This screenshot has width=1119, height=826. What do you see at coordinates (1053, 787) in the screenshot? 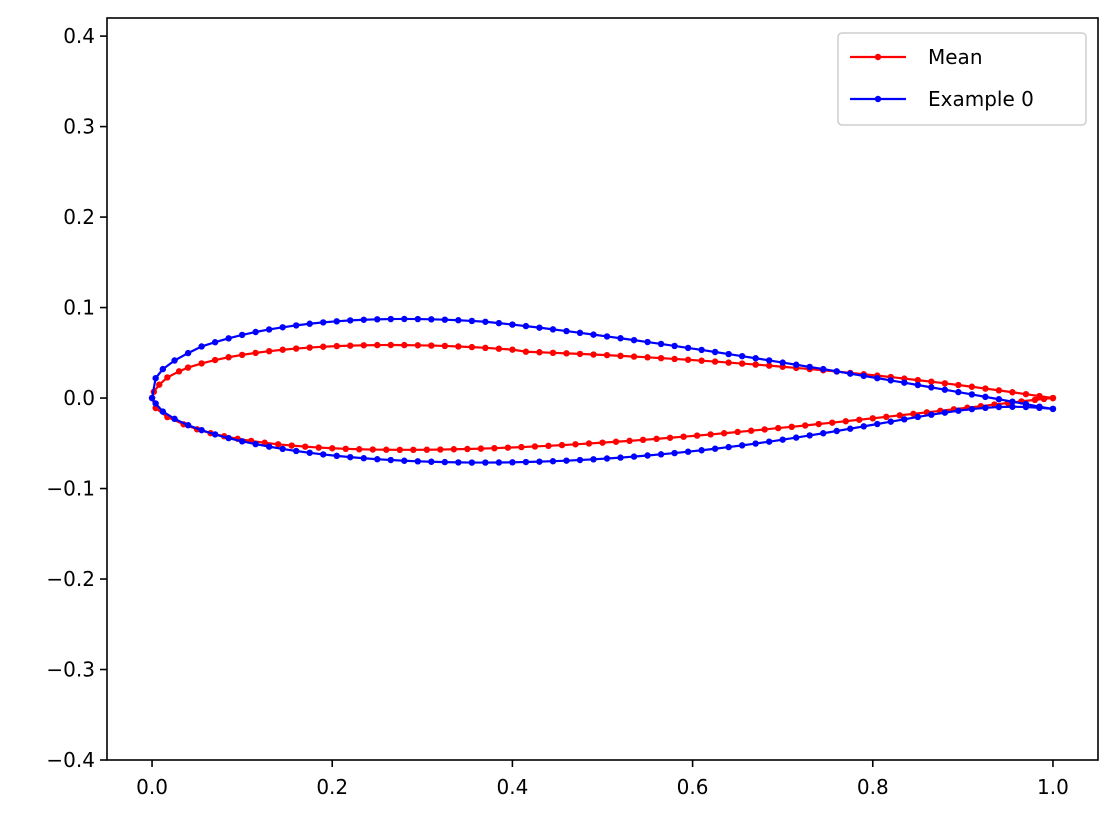
I see `x-tick-label: 1.0` at bounding box center [1053, 787].